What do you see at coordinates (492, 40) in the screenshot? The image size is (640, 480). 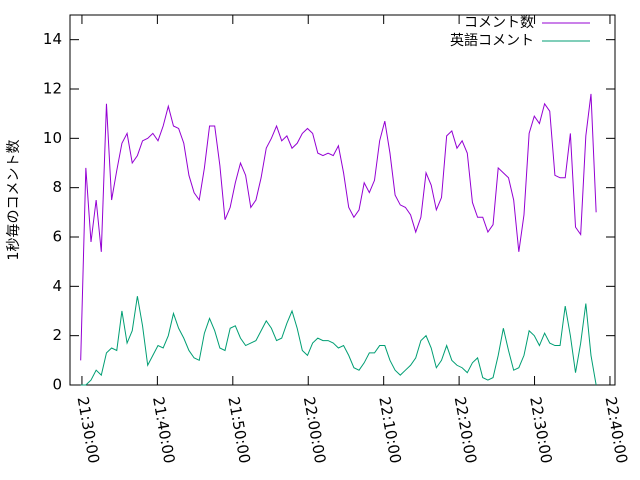 I see `legend-label: 英語コメント` at bounding box center [492, 40].